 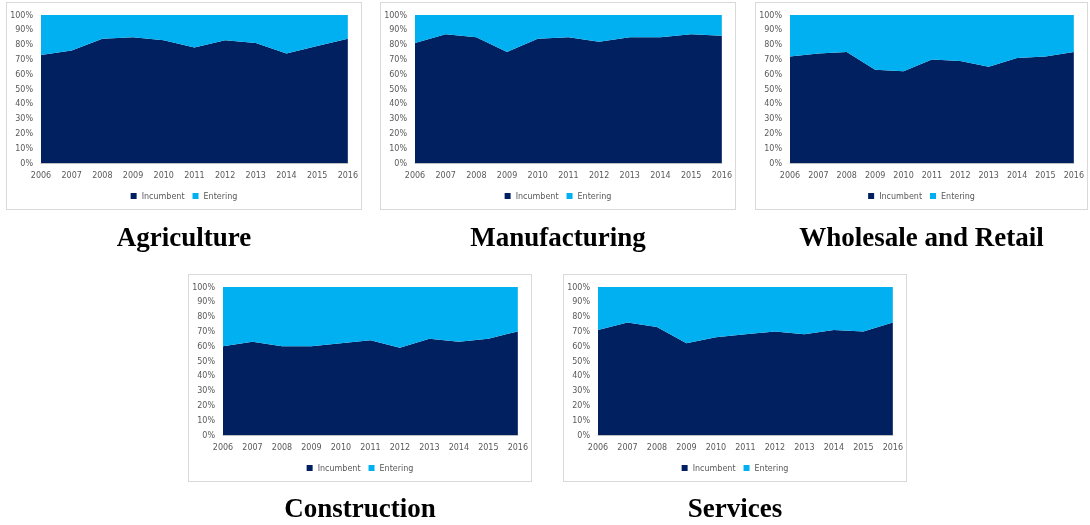 What do you see at coordinates (921, 237) in the screenshot?
I see `text: Wholesale and Retail` at bounding box center [921, 237].